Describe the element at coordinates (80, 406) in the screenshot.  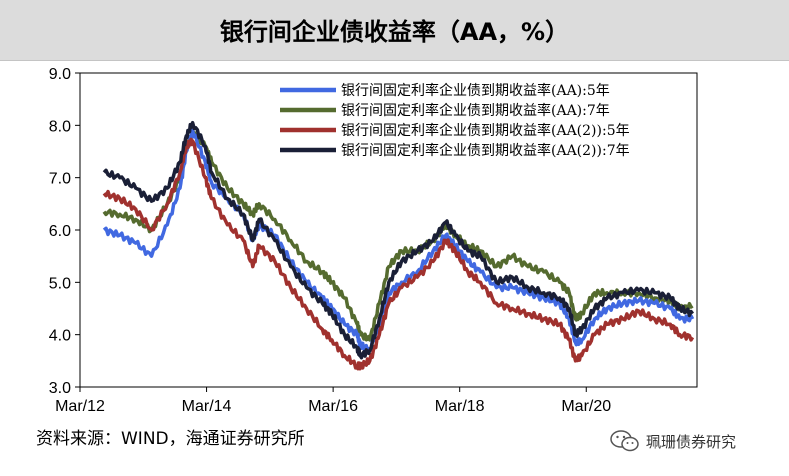
I see `x-tick-label: Mar/12` at that location.